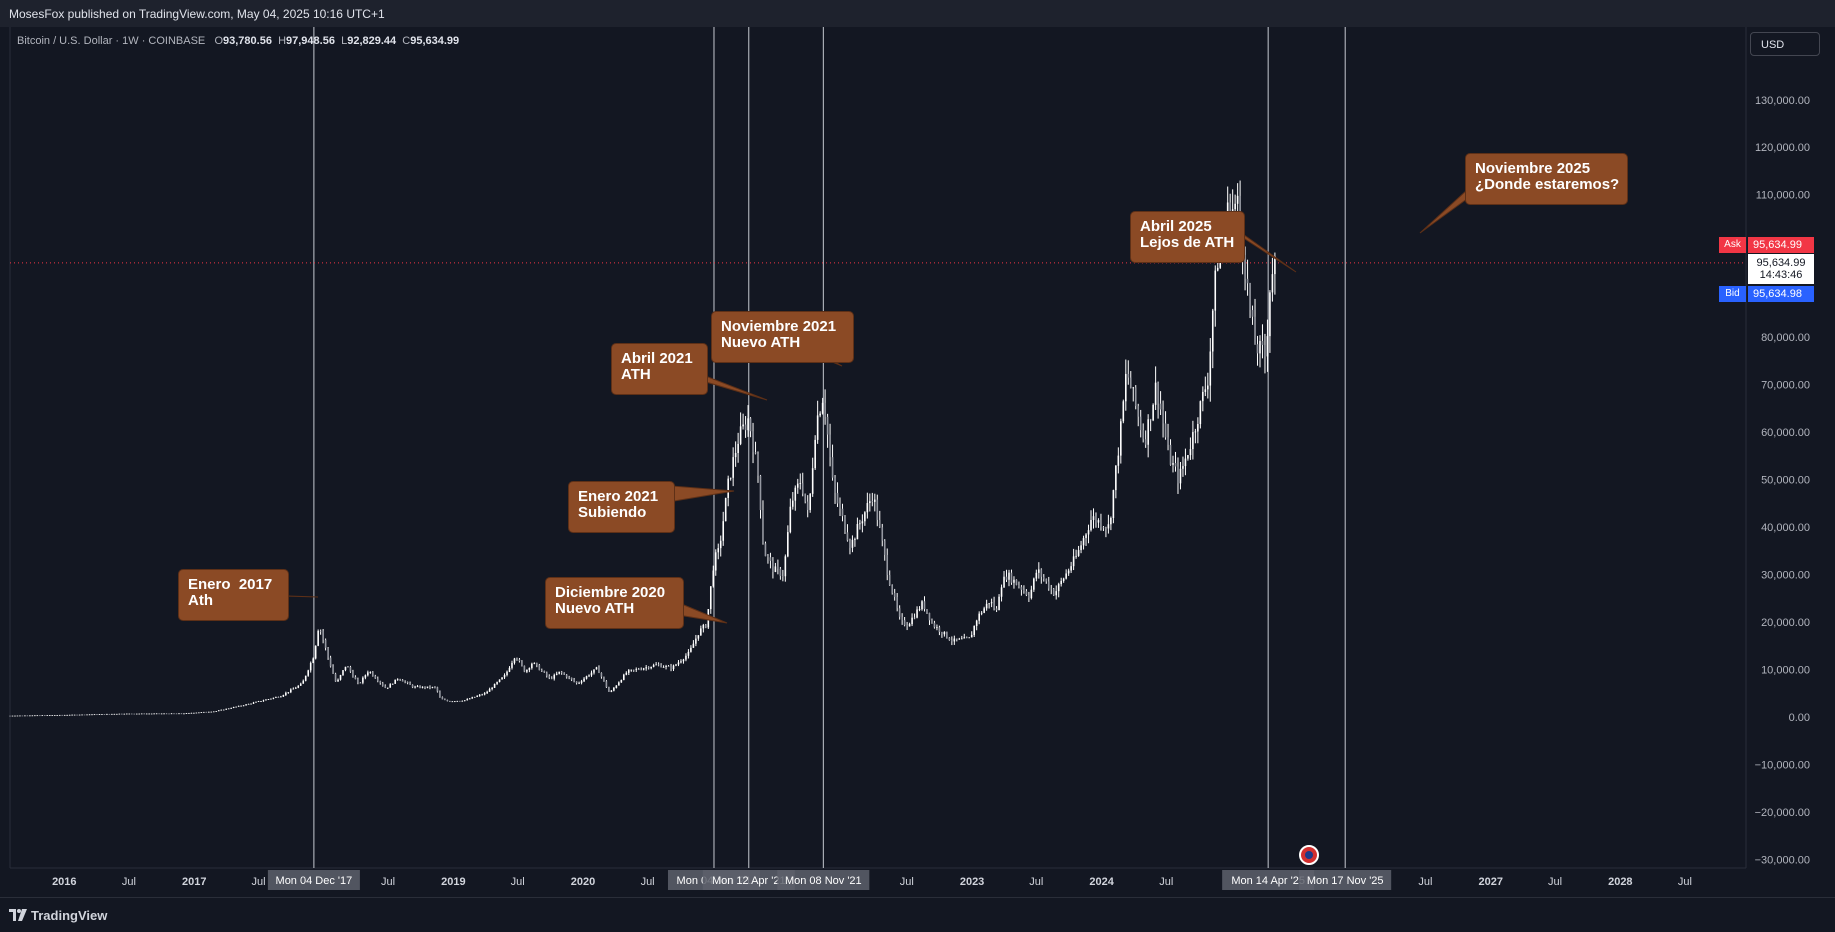 Image resolution: width=1835 pixels, height=932 pixels. I want to click on close-value: 95,634.99, so click(435, 41).